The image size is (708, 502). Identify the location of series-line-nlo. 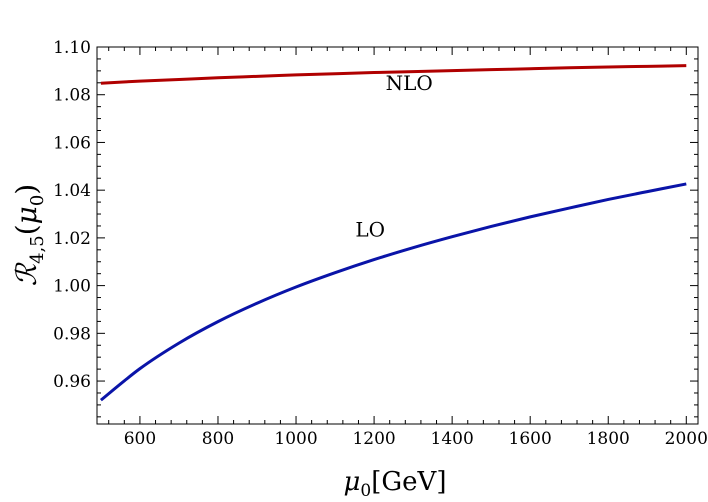
(393, 74).